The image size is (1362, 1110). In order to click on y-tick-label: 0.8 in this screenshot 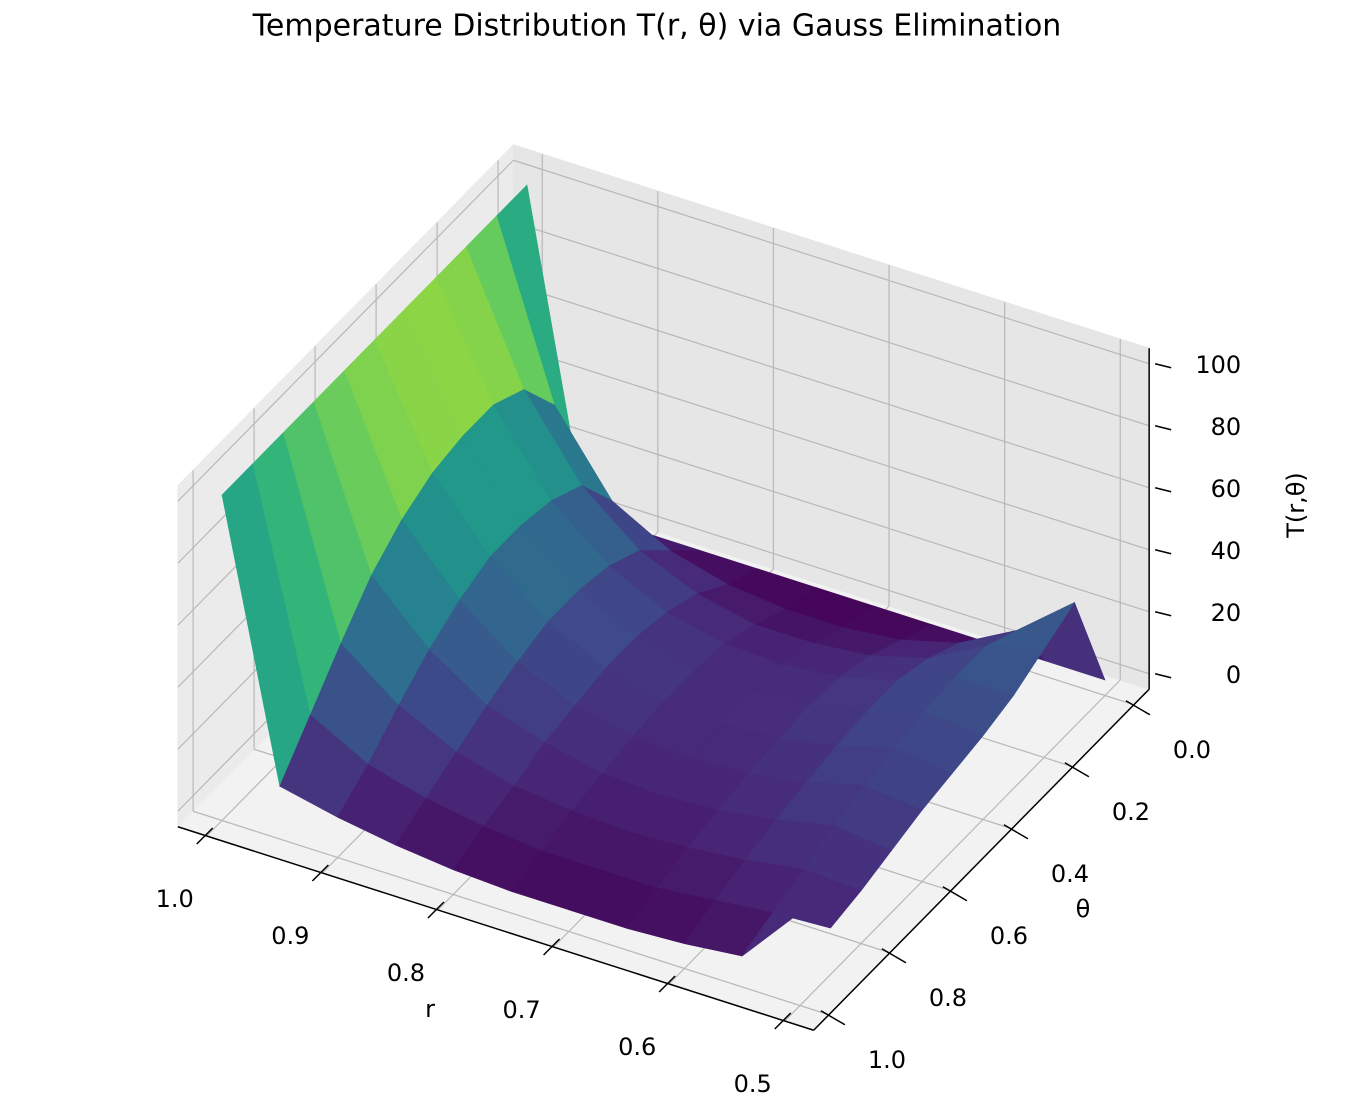, I will do `click(948, 998)`.